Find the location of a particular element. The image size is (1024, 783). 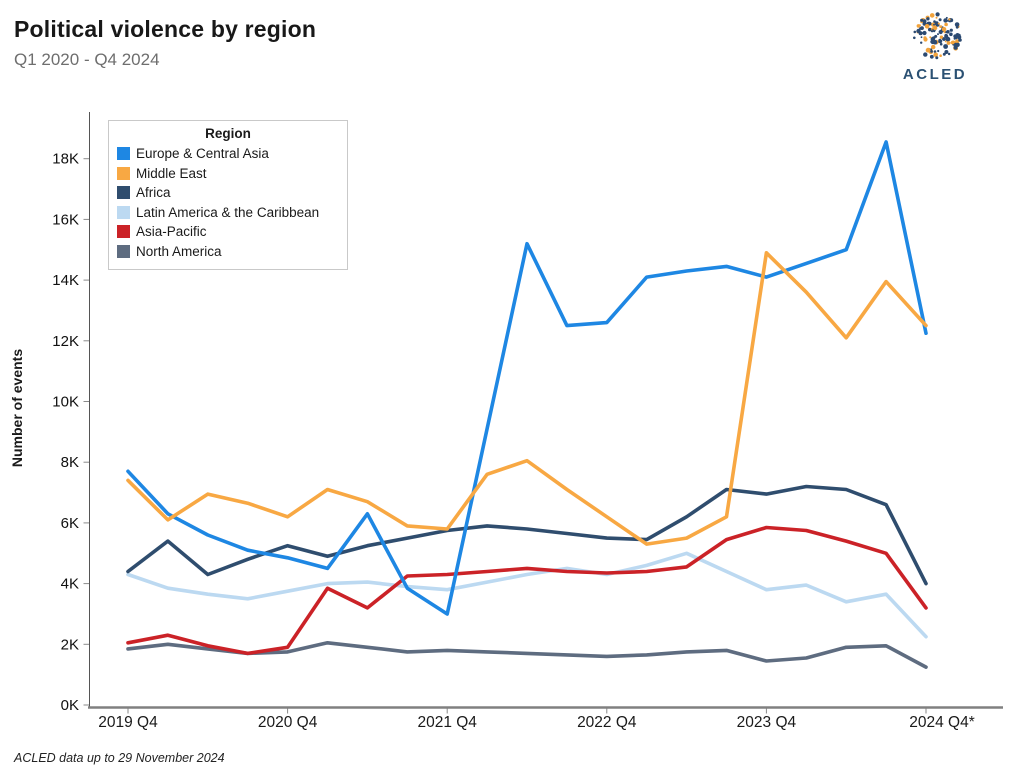

footer-note: ACLED data up to 29 November 2024 is located at coordinates (119, 758).